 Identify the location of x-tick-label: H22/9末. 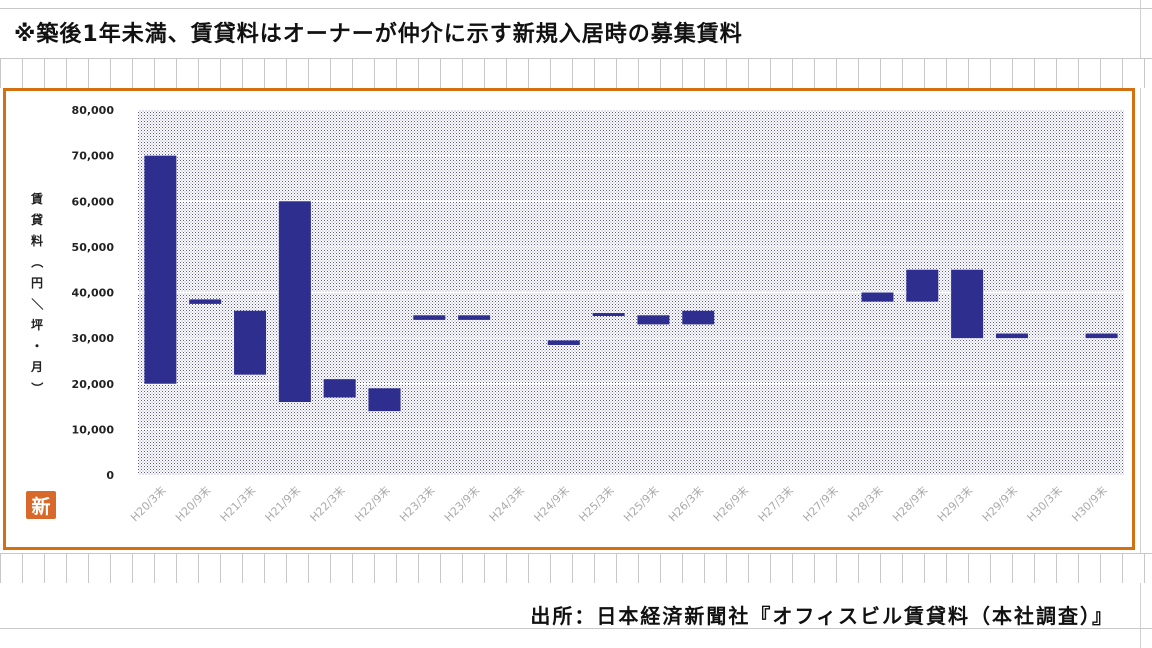
(372, 503).